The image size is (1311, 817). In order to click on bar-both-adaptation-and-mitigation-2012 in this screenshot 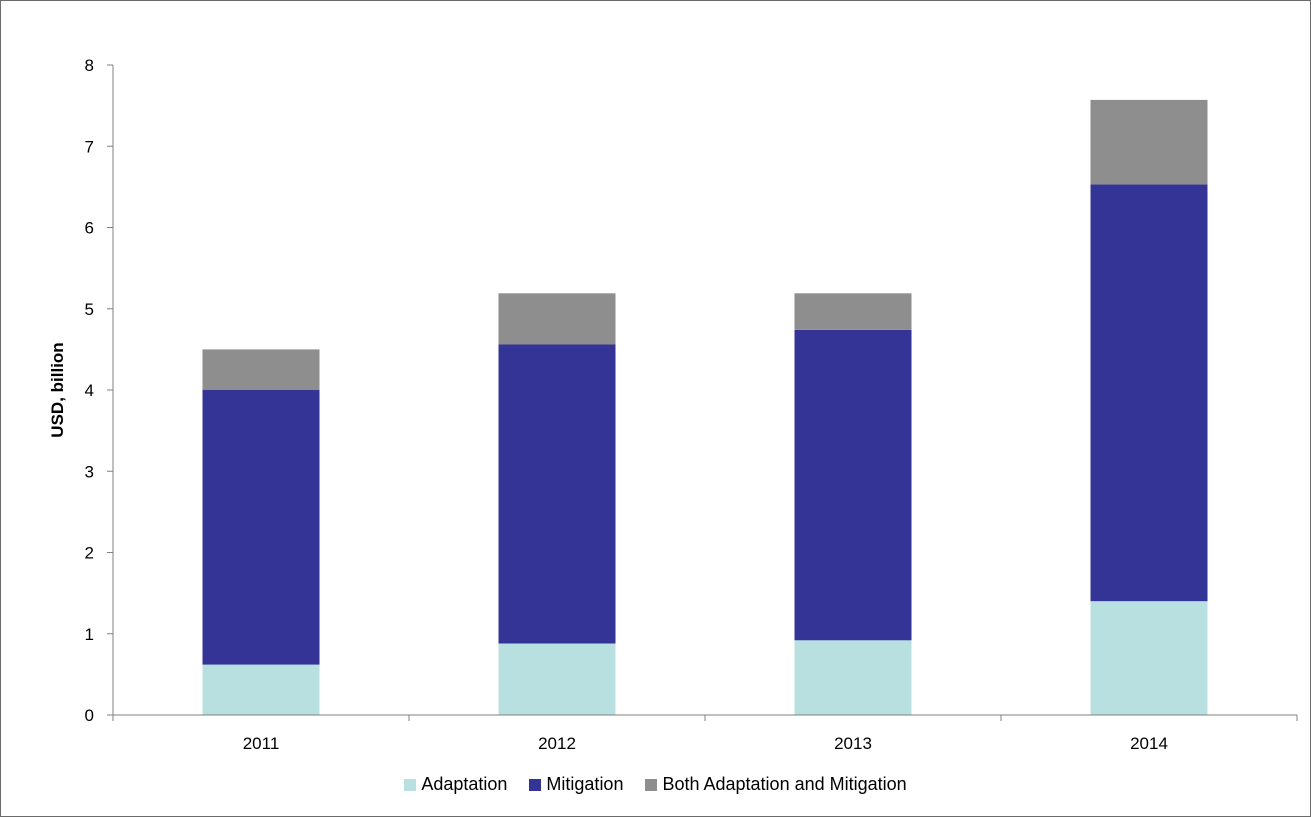, I will do `click(557, 319)`.